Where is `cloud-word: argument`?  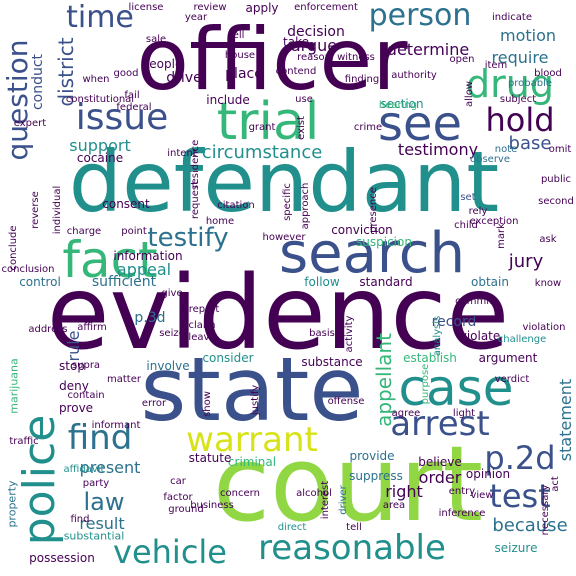
cloud-word: argument is located at coordinates (508, 358).